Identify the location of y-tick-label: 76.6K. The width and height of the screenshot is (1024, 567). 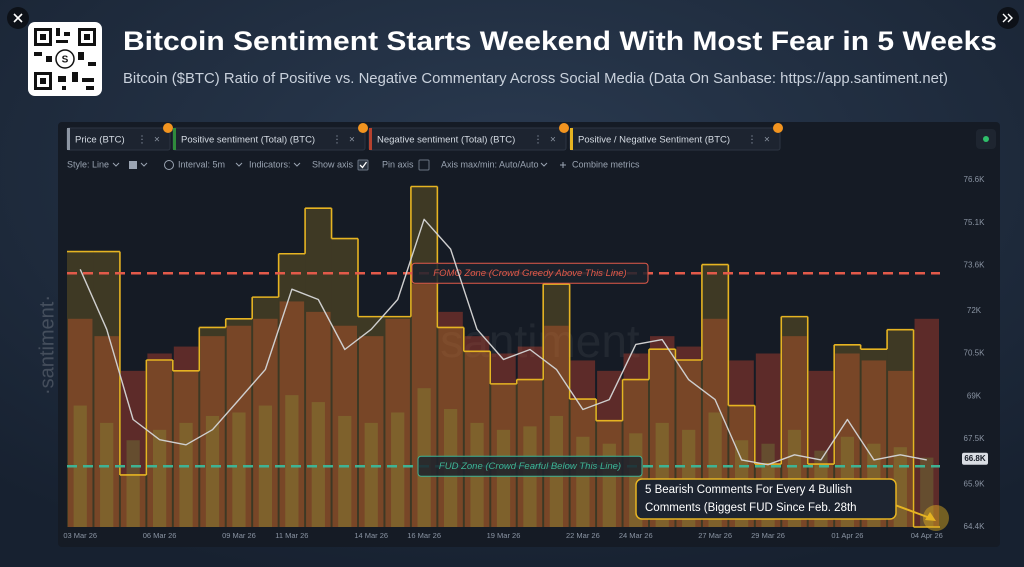
(975, 179).